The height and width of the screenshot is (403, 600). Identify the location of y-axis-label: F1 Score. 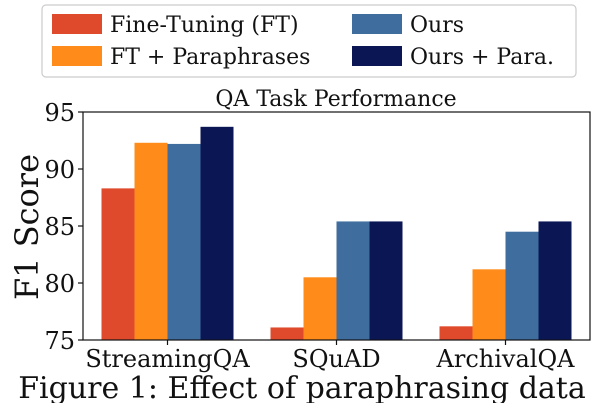
(27, 227).